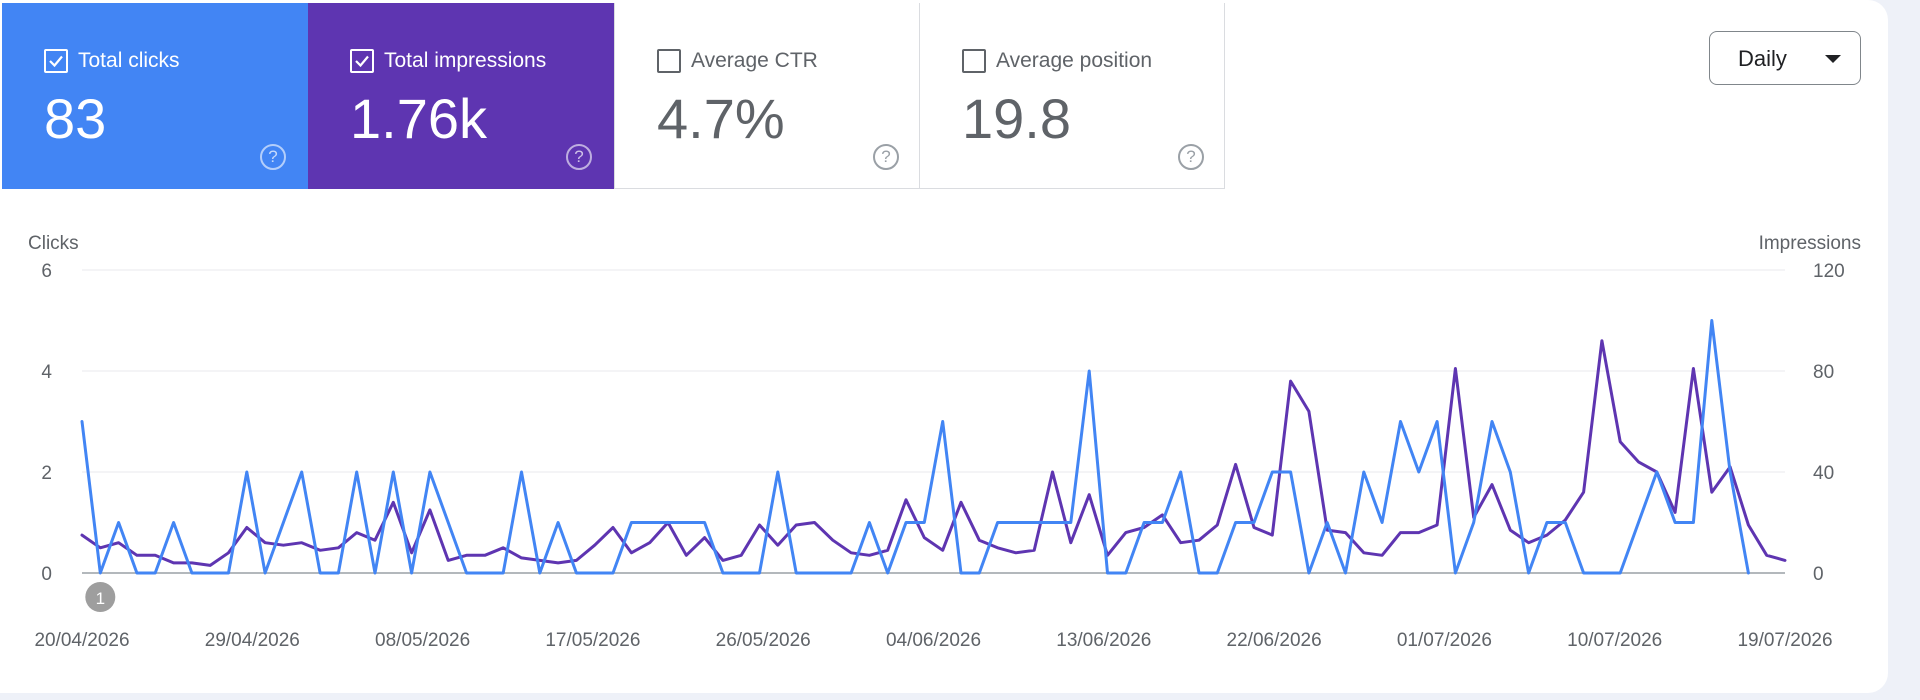  I want to click on x-tick-label: 04/06/2026, so click(933, 640).